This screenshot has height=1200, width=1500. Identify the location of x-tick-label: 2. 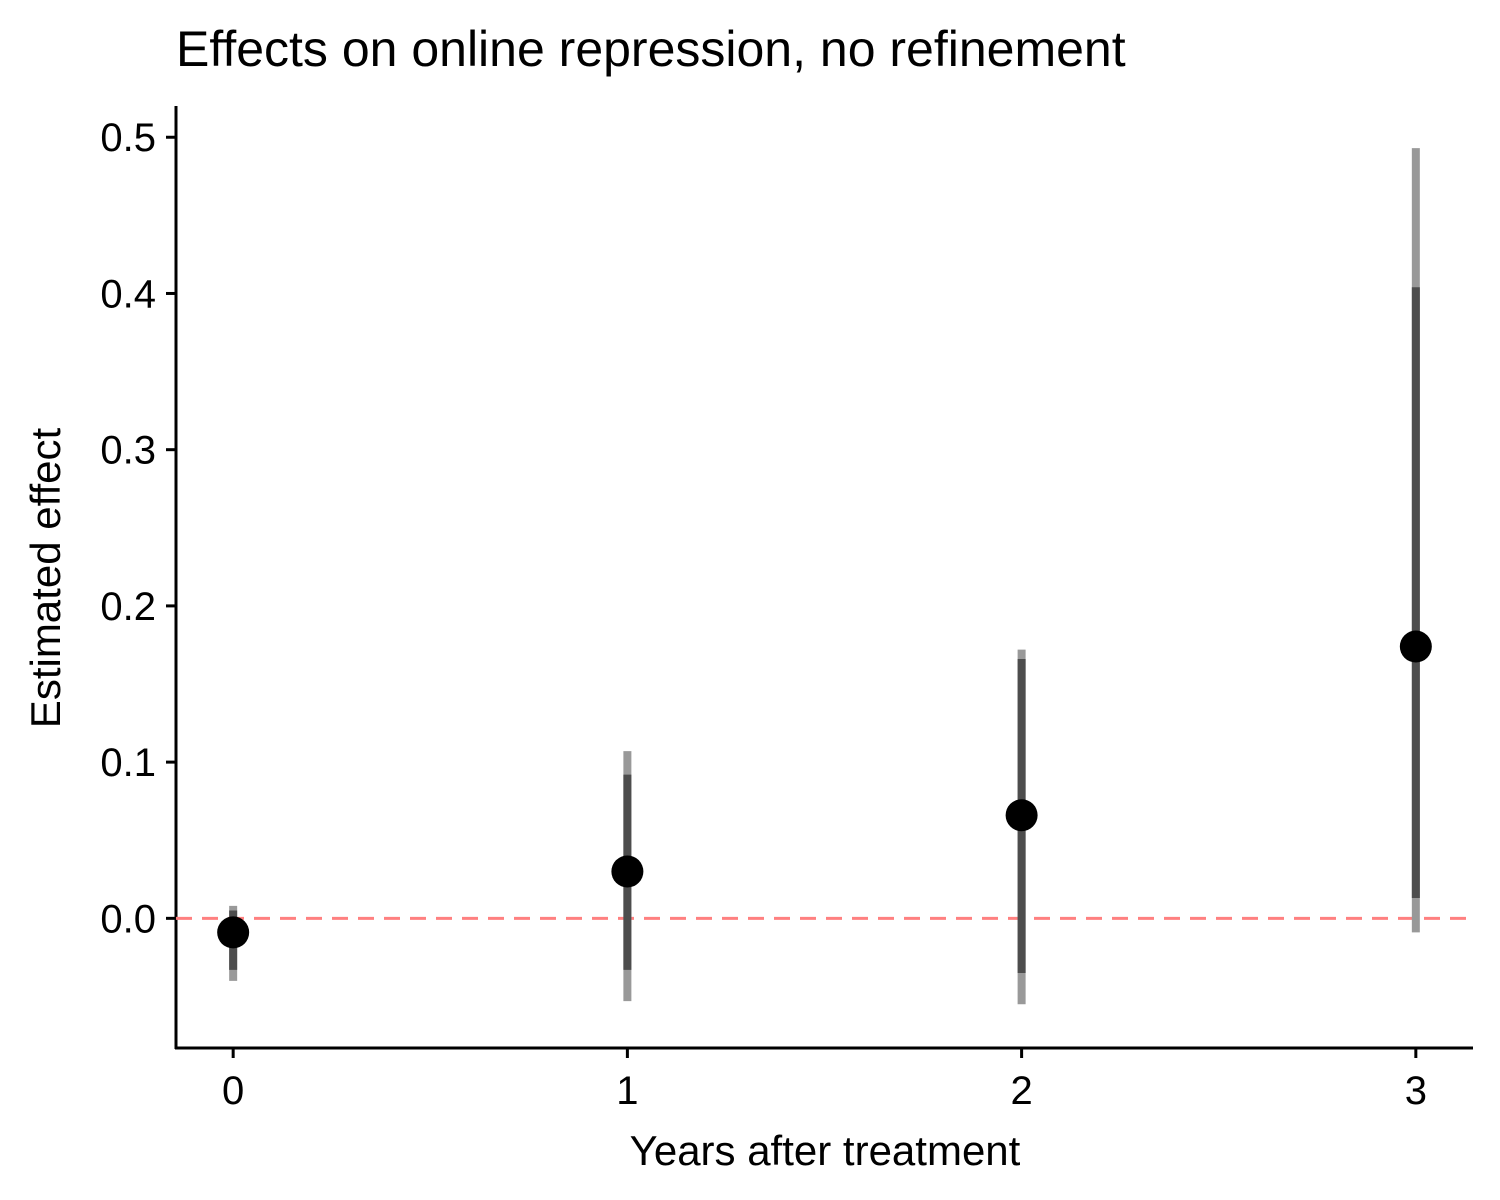
(1021, 1091).